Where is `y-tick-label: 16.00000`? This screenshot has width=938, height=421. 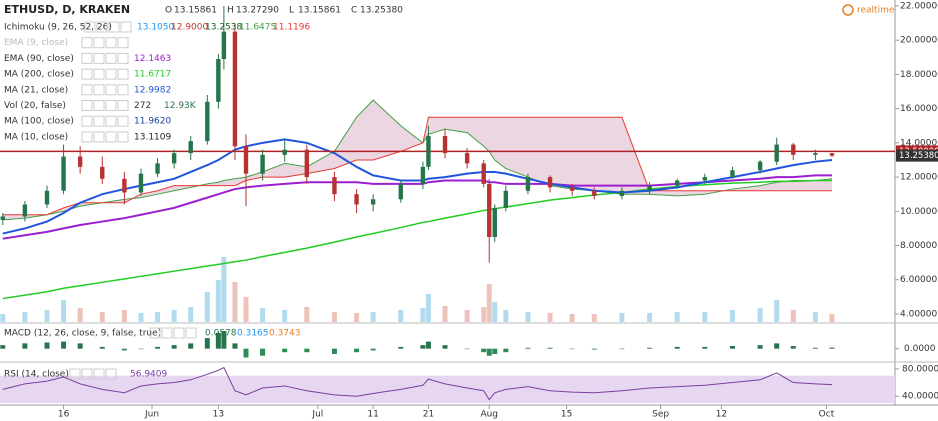
y-tick-label: 16.00000 is located at coordinates (919, 109).